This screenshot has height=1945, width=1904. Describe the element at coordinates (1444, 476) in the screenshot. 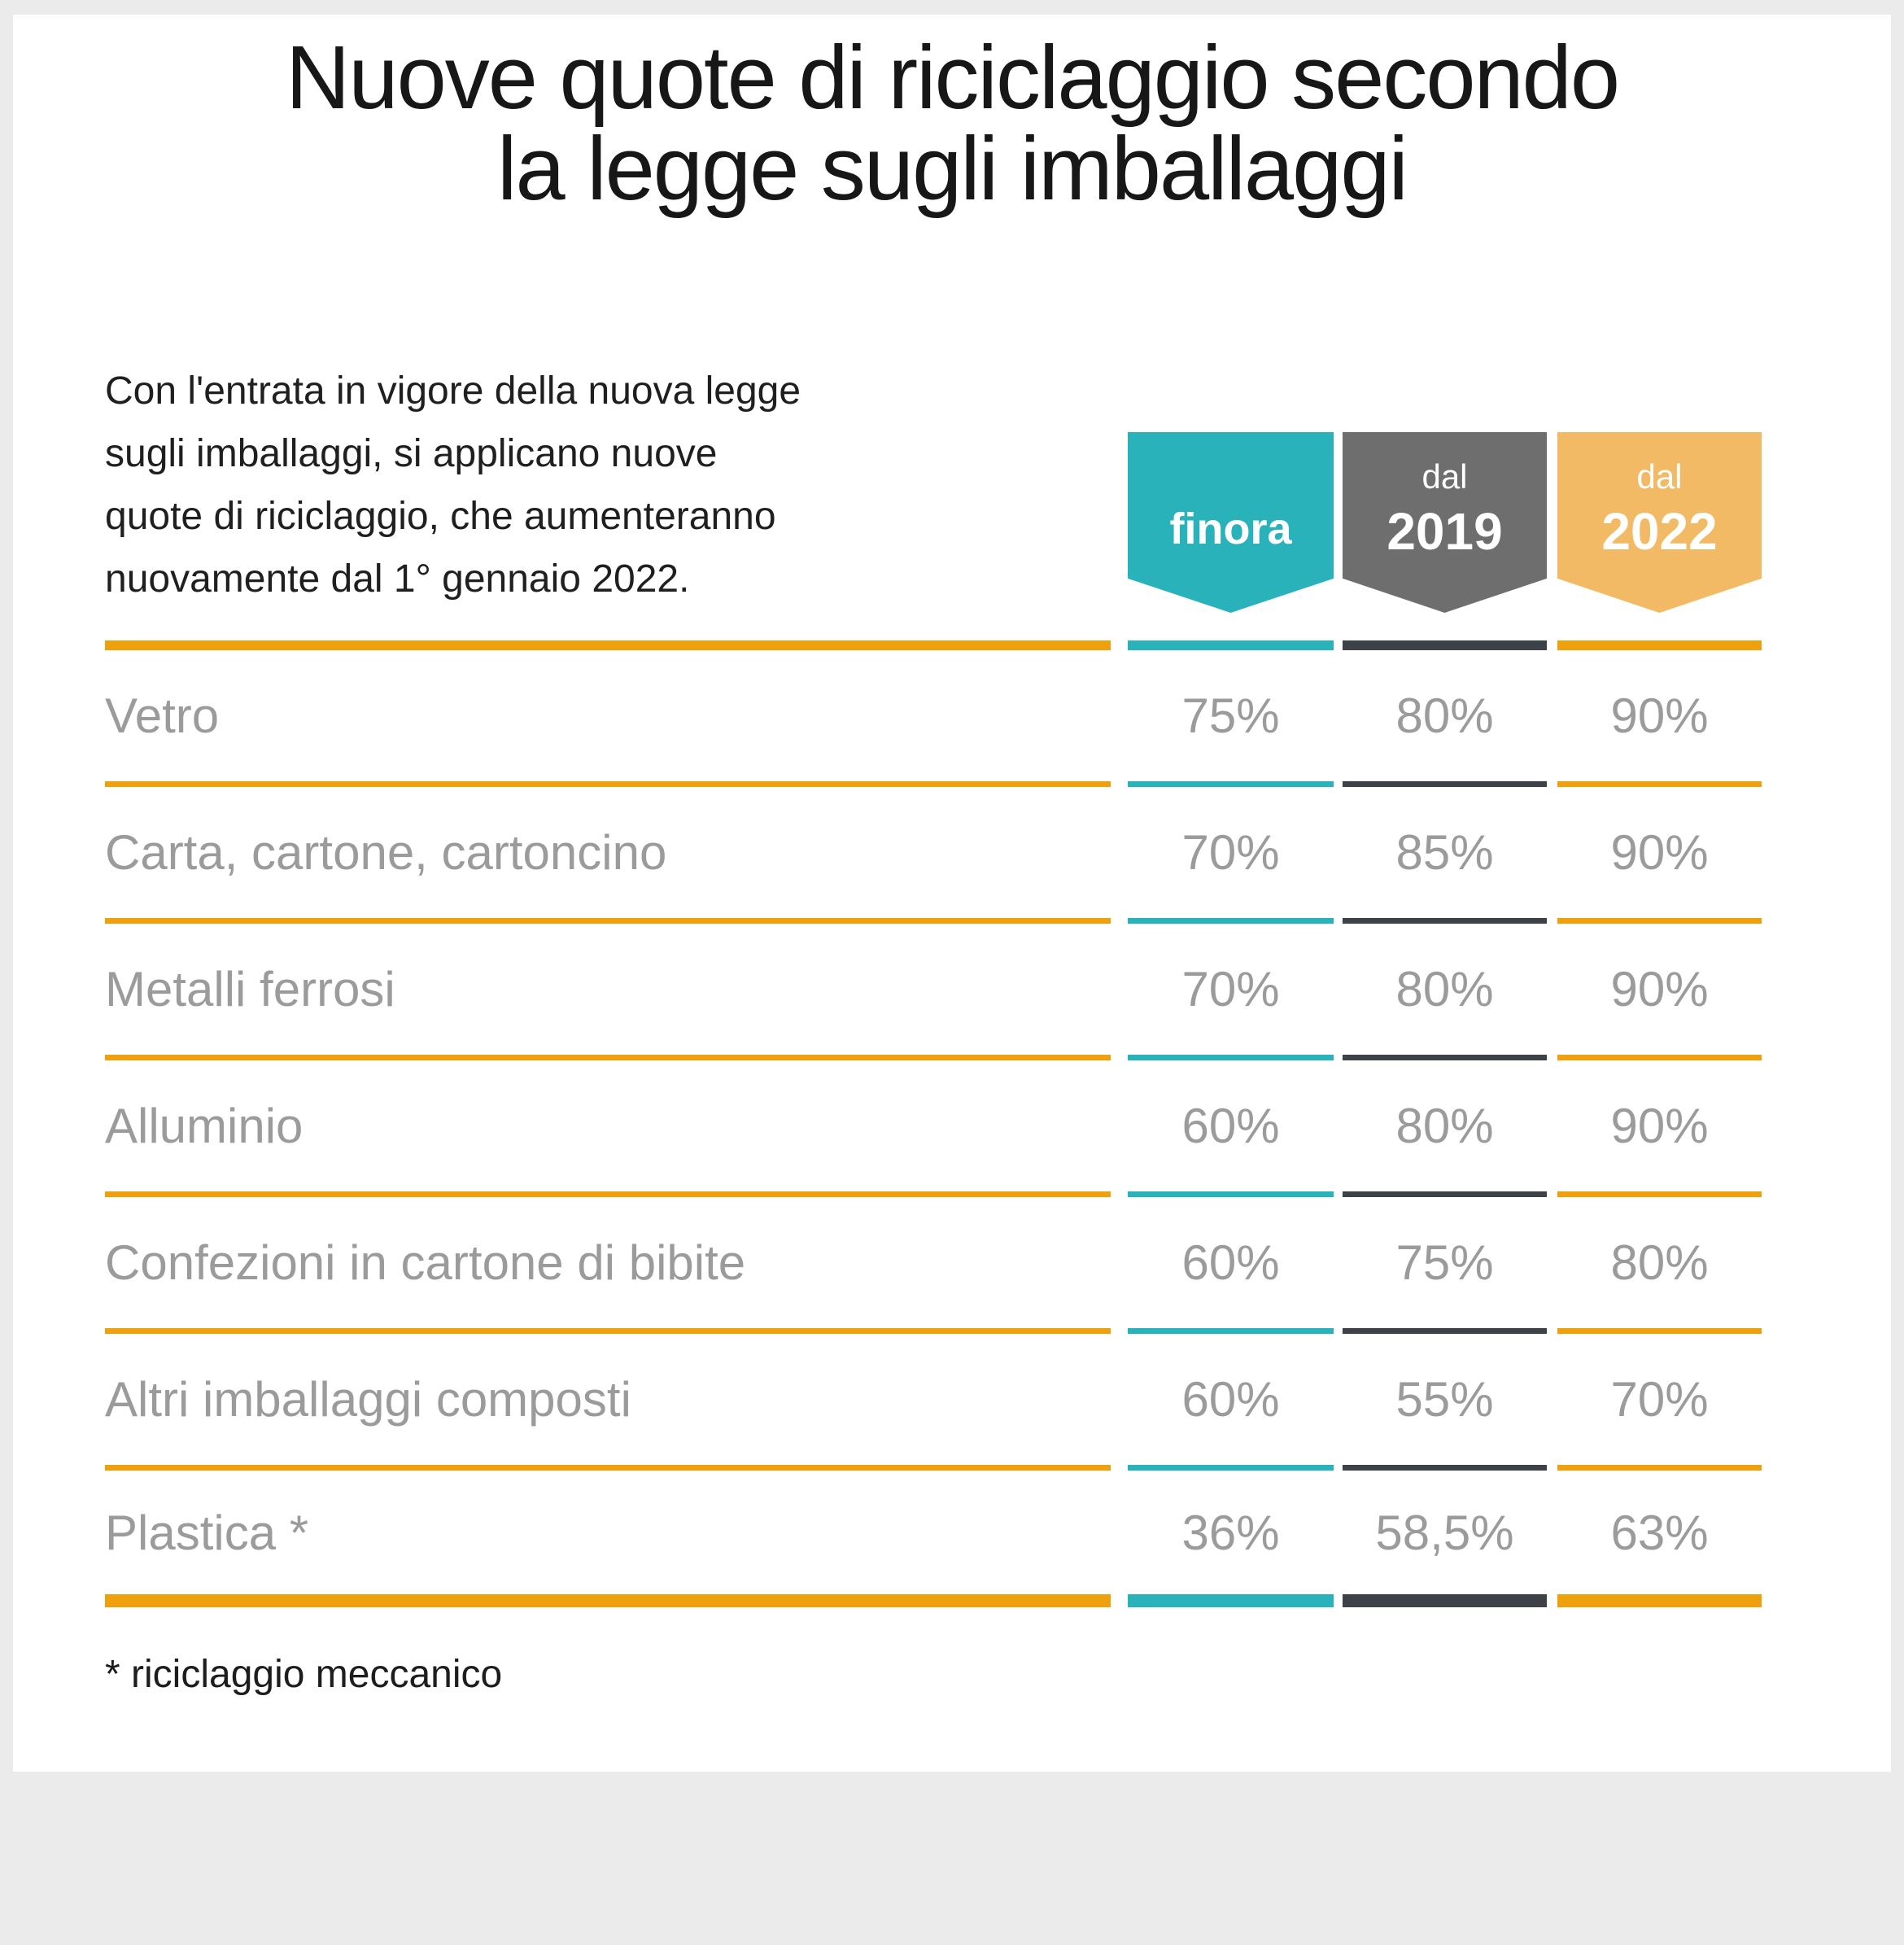

I see `banner-dal-2019-prefix: dal` at that location.